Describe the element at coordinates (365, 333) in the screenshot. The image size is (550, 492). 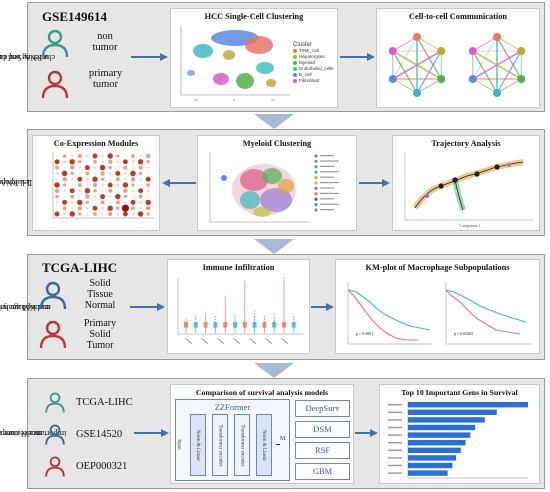
I see `km-pvalue-1: p < 0.0001` at that location.